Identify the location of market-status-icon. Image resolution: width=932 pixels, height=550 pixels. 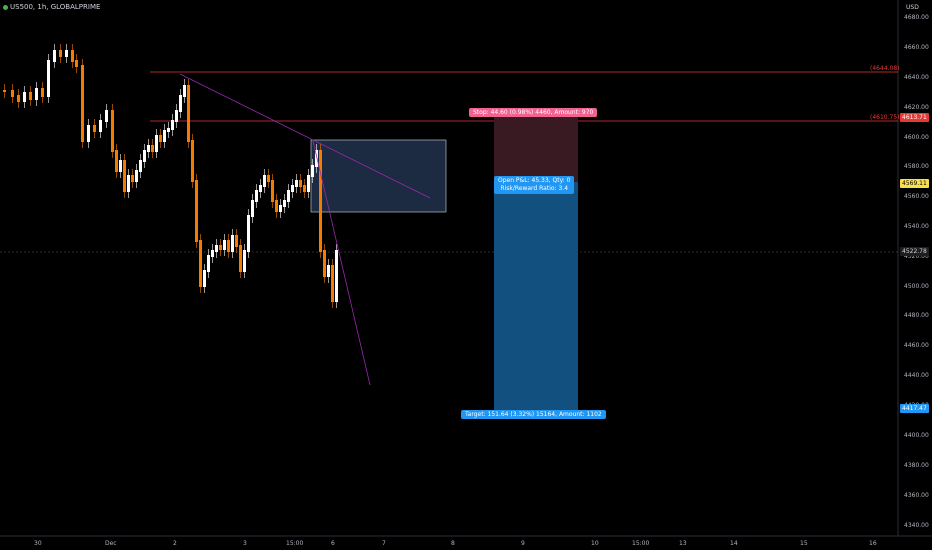
(5, 7).